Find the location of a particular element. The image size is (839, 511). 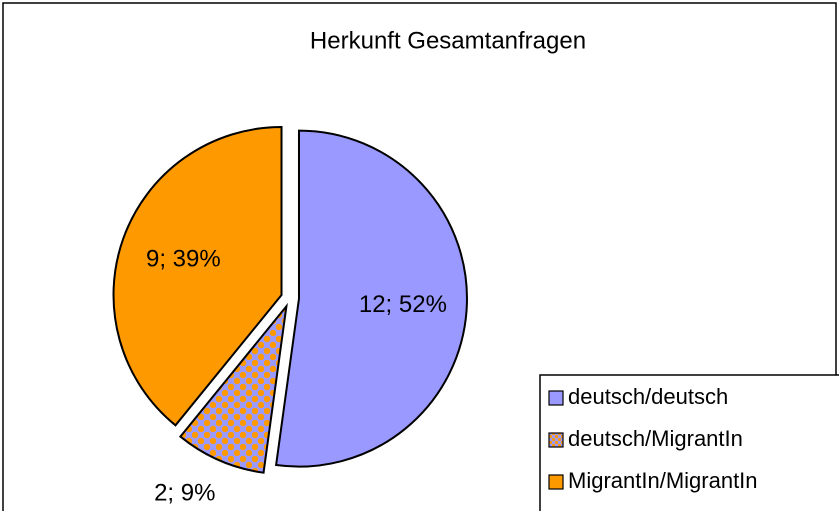

chart-title: Herkunft Gesamtanfragen is located at coordinates (448, 40).